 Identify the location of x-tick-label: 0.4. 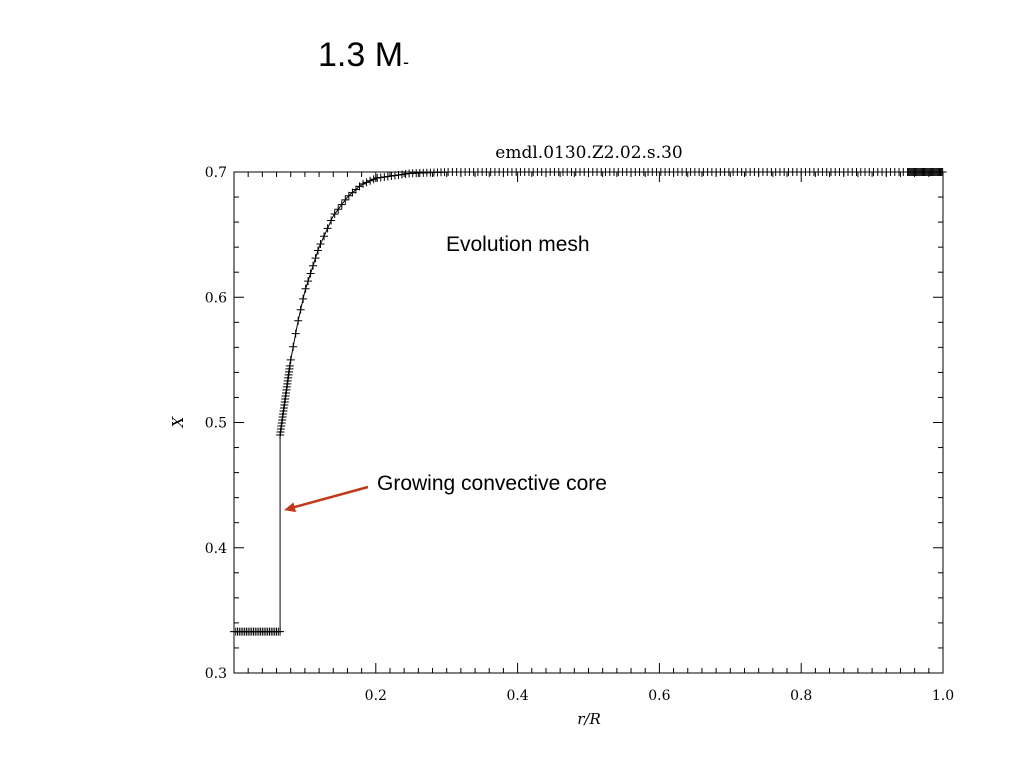
(517, 696).